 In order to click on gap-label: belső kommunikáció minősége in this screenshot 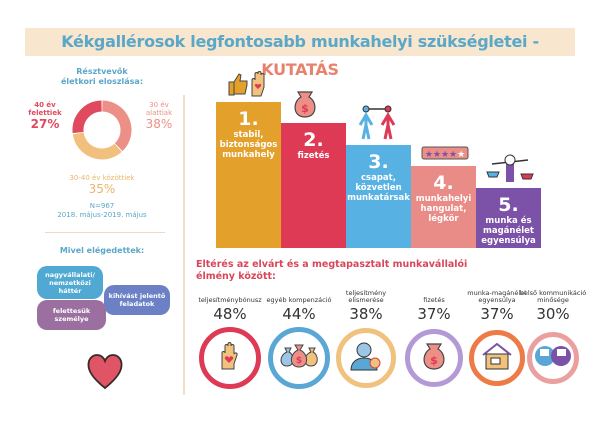, I will do `click(553, 296)`.